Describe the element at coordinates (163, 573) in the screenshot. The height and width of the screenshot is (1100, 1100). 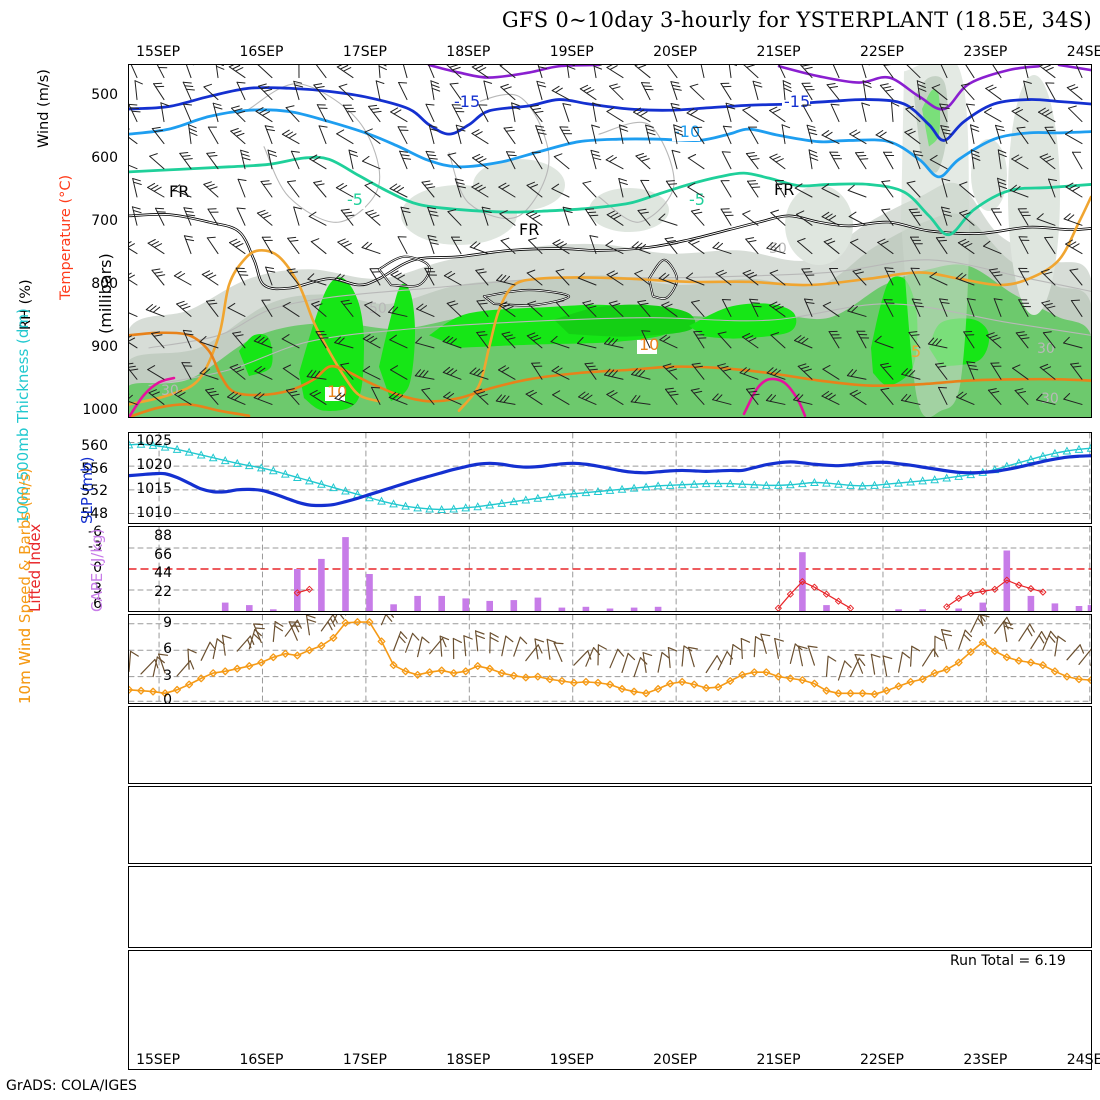
I see `y-tick-44: 44` at that location.